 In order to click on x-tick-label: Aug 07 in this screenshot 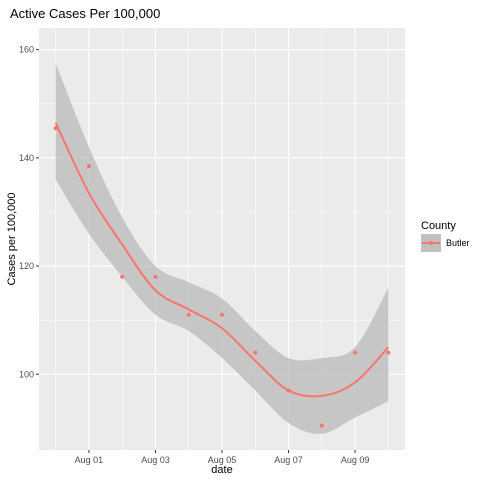, I will do `click(288, 460)`.